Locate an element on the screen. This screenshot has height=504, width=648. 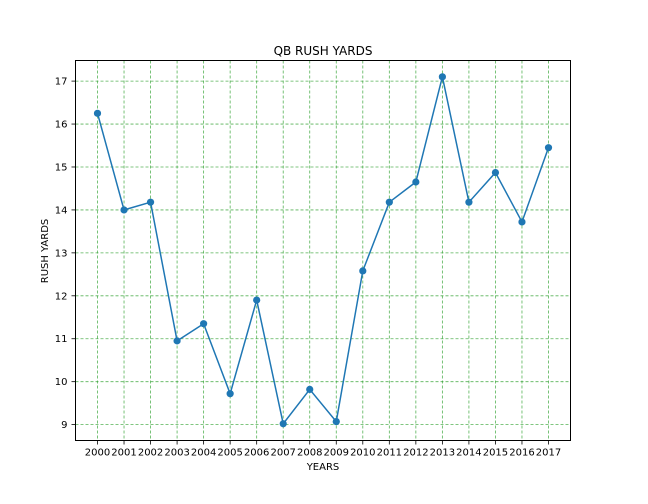
x-tick-label: 2012 is located at coordinates (415, 453).